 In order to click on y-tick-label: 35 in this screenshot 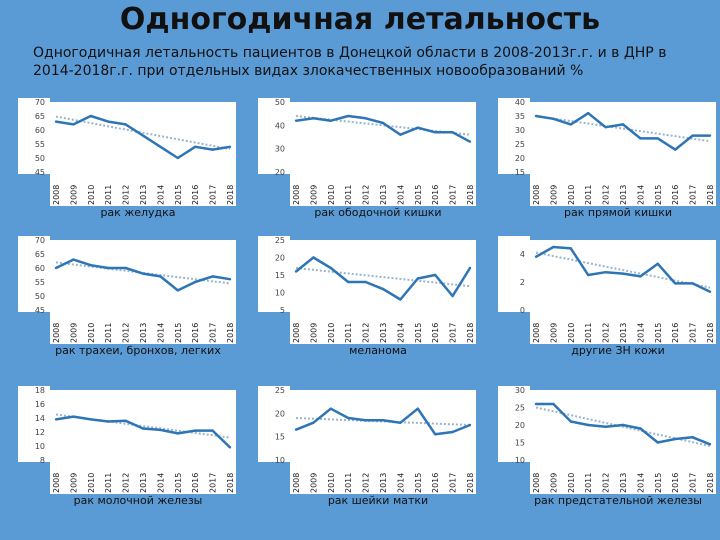, I will do `click(520, 116)`.